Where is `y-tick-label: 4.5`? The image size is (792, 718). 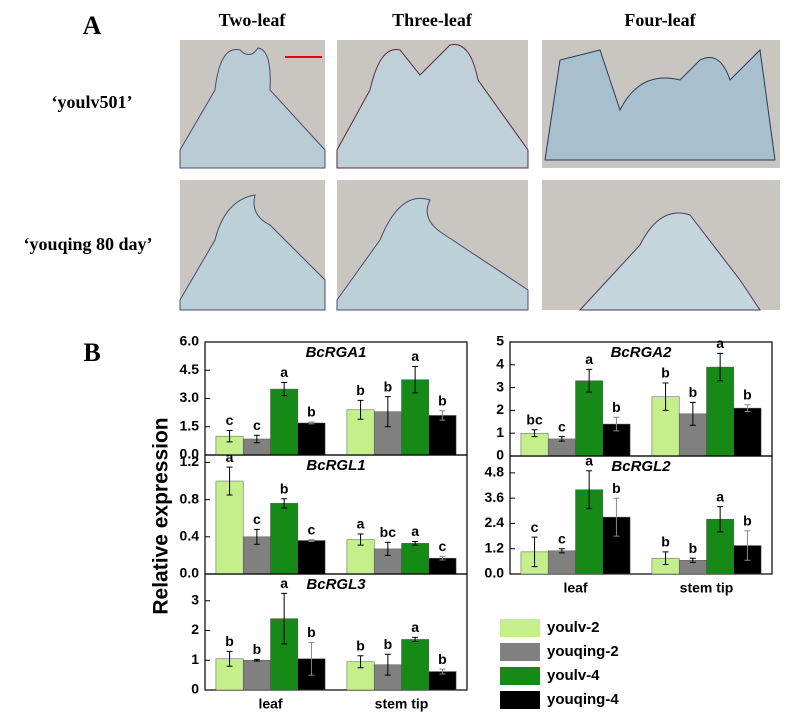
y-tick-label: 4.5 is located at coordinates (190, 369).